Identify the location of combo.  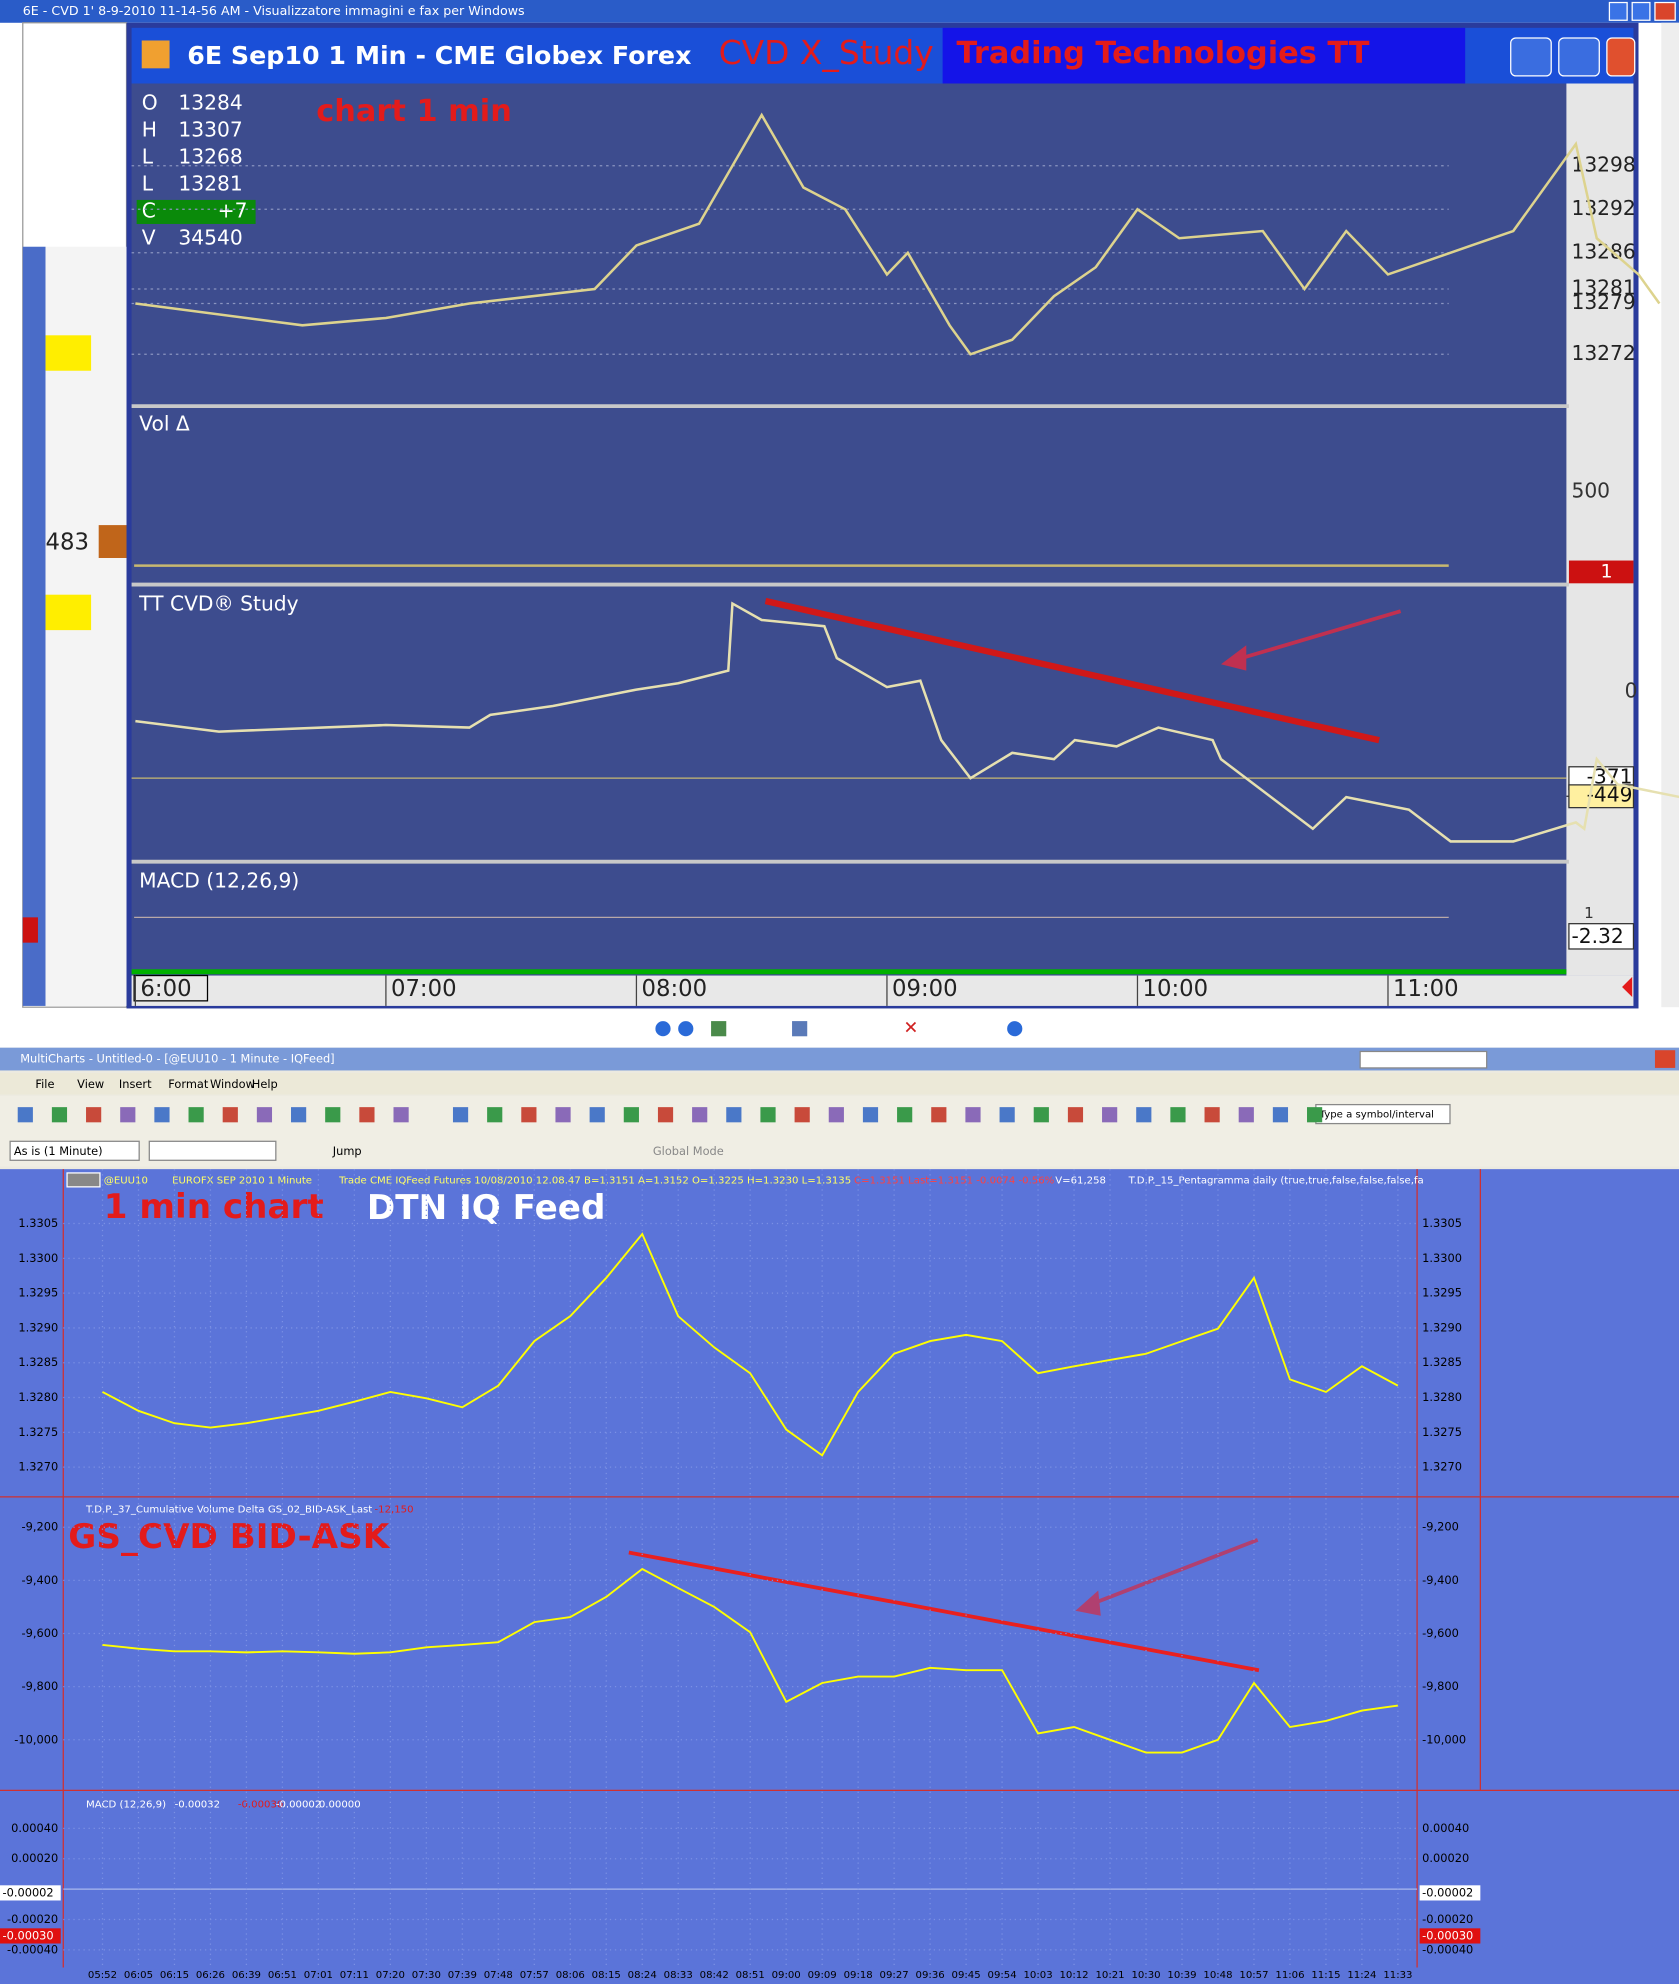
(212, 1150).